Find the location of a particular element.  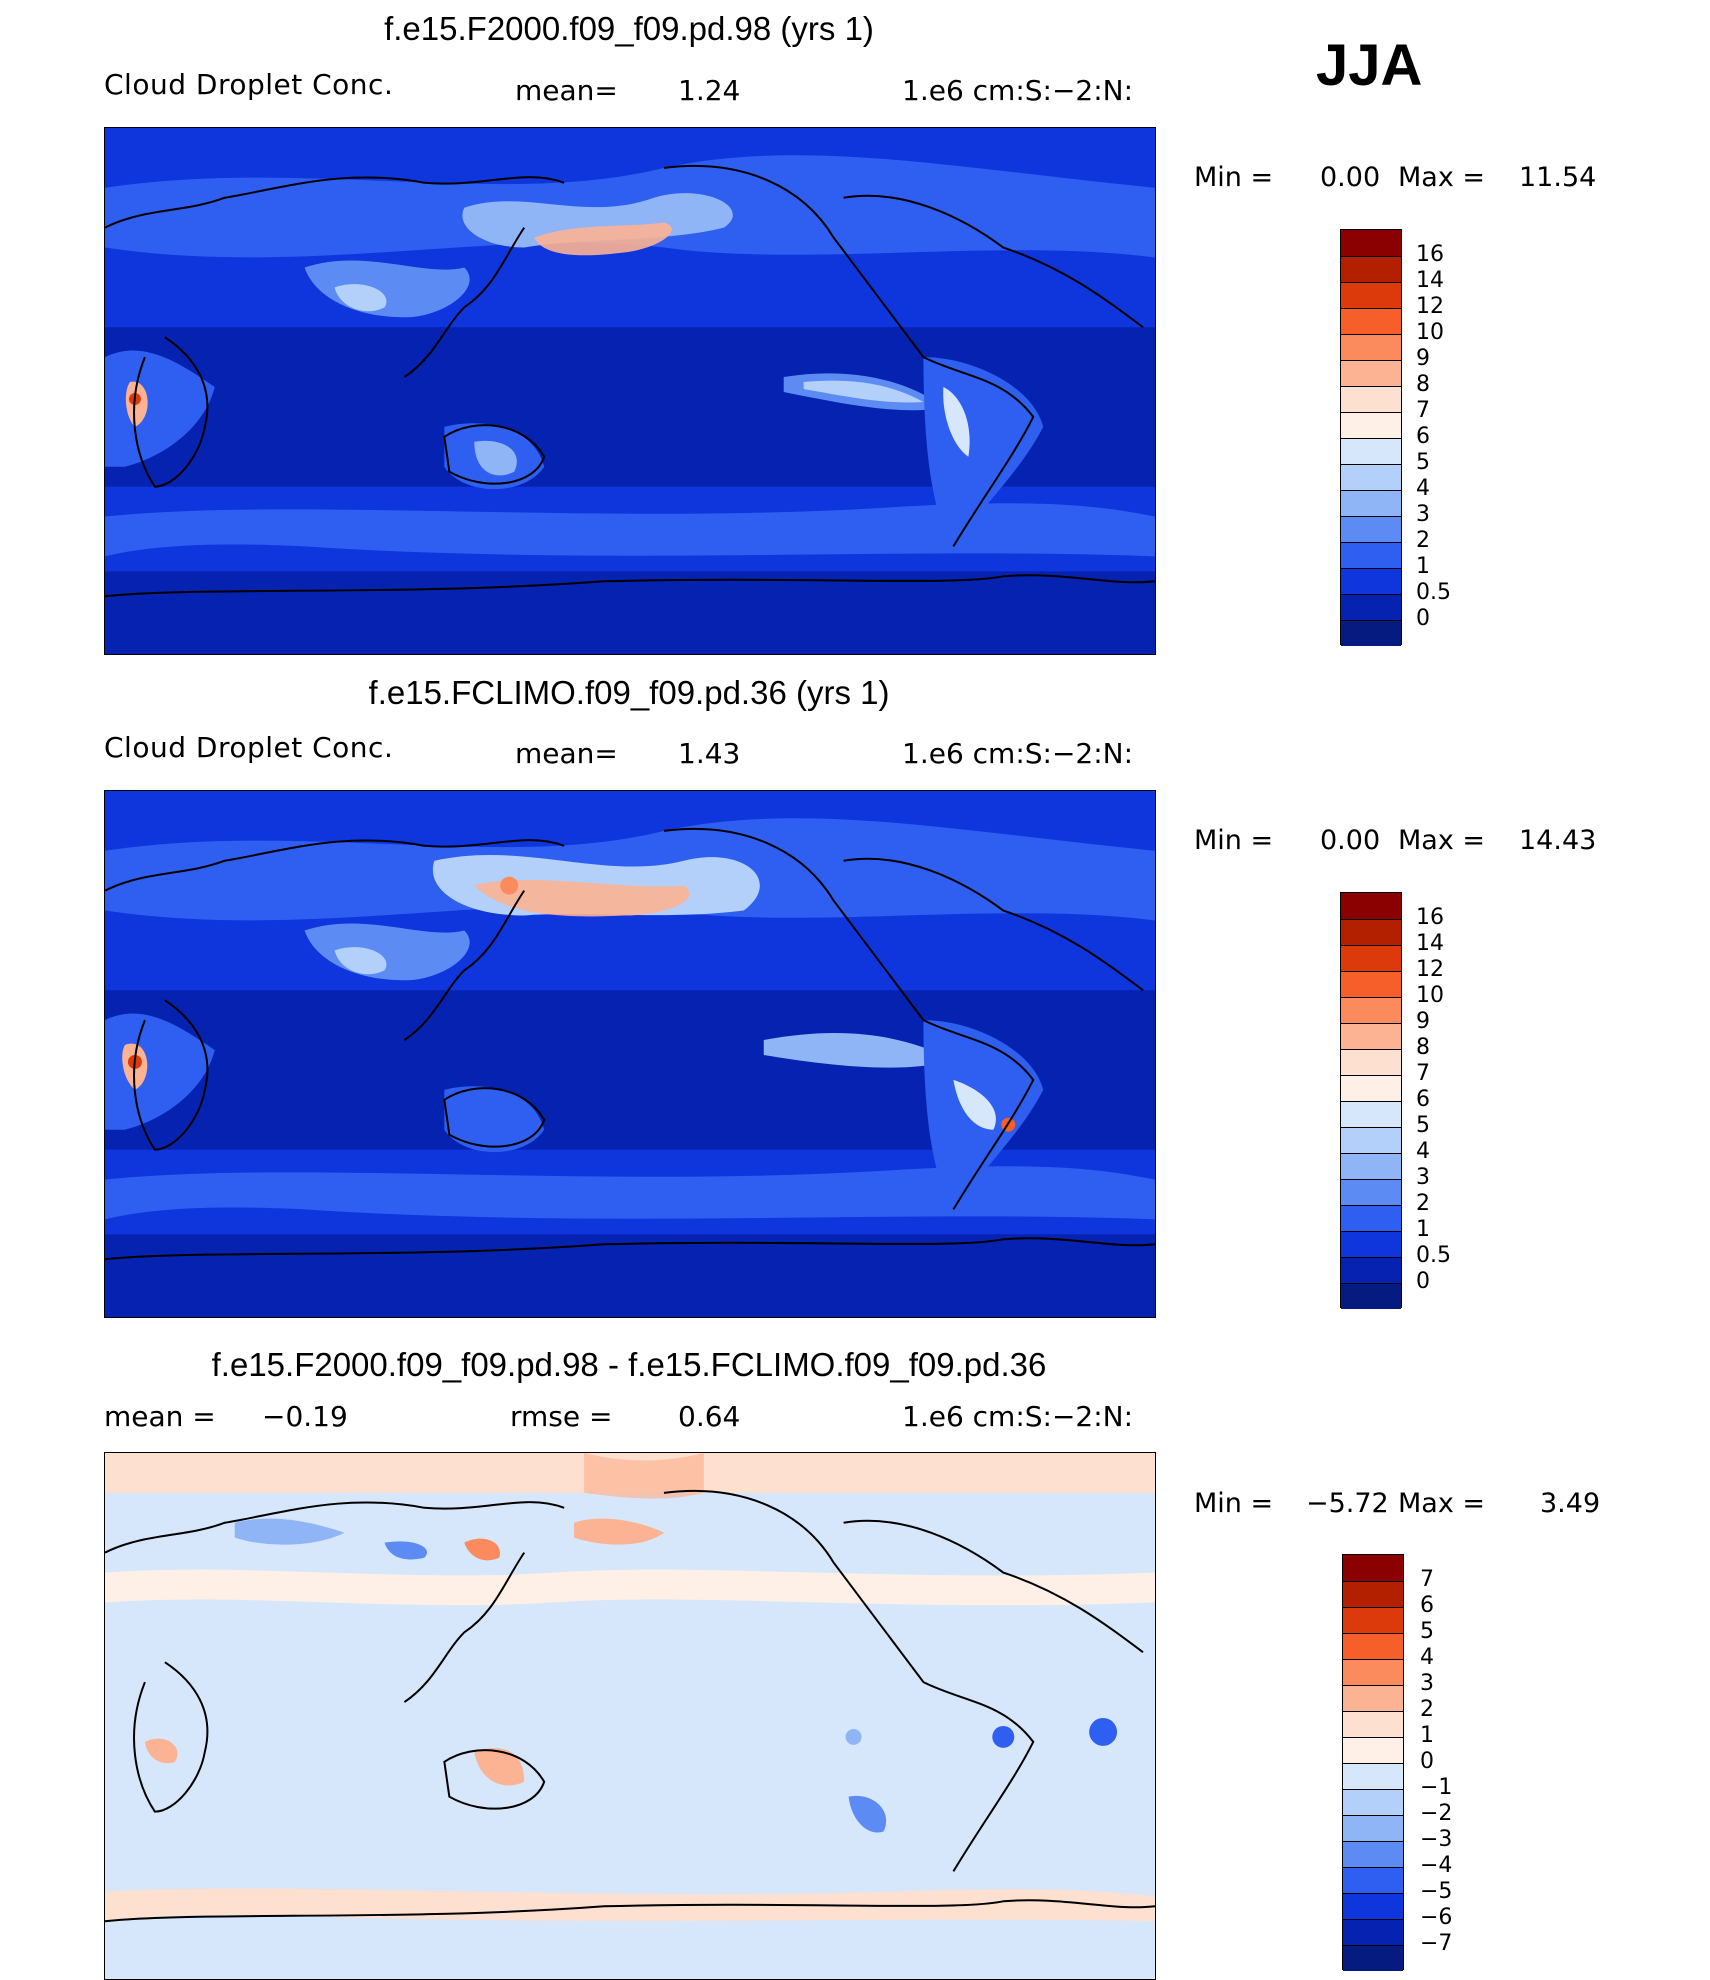

panel1-colorbar-tick-label: 16 is located at coordinates (1430, 254).